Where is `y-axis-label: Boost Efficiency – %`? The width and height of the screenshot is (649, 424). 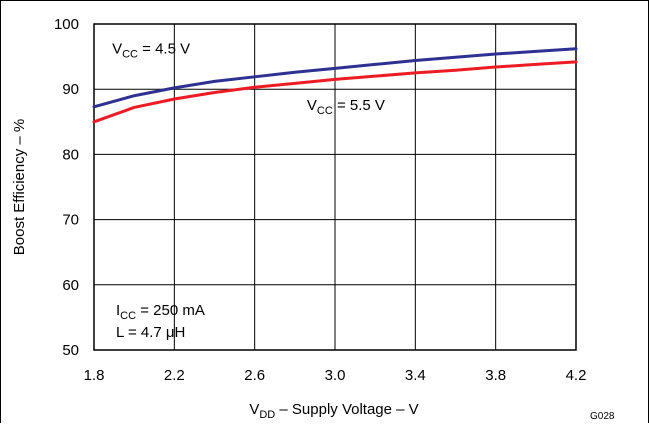 y-axis-label: Boost Efficiency – % is located at coordinates (19, 187).